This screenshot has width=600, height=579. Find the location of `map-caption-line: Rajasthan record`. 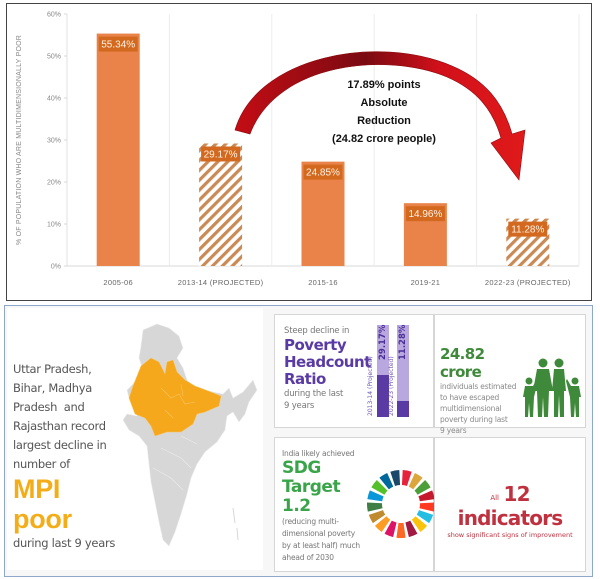

map-caption-line: Rajasthan record is located at coordinates (59, 426).